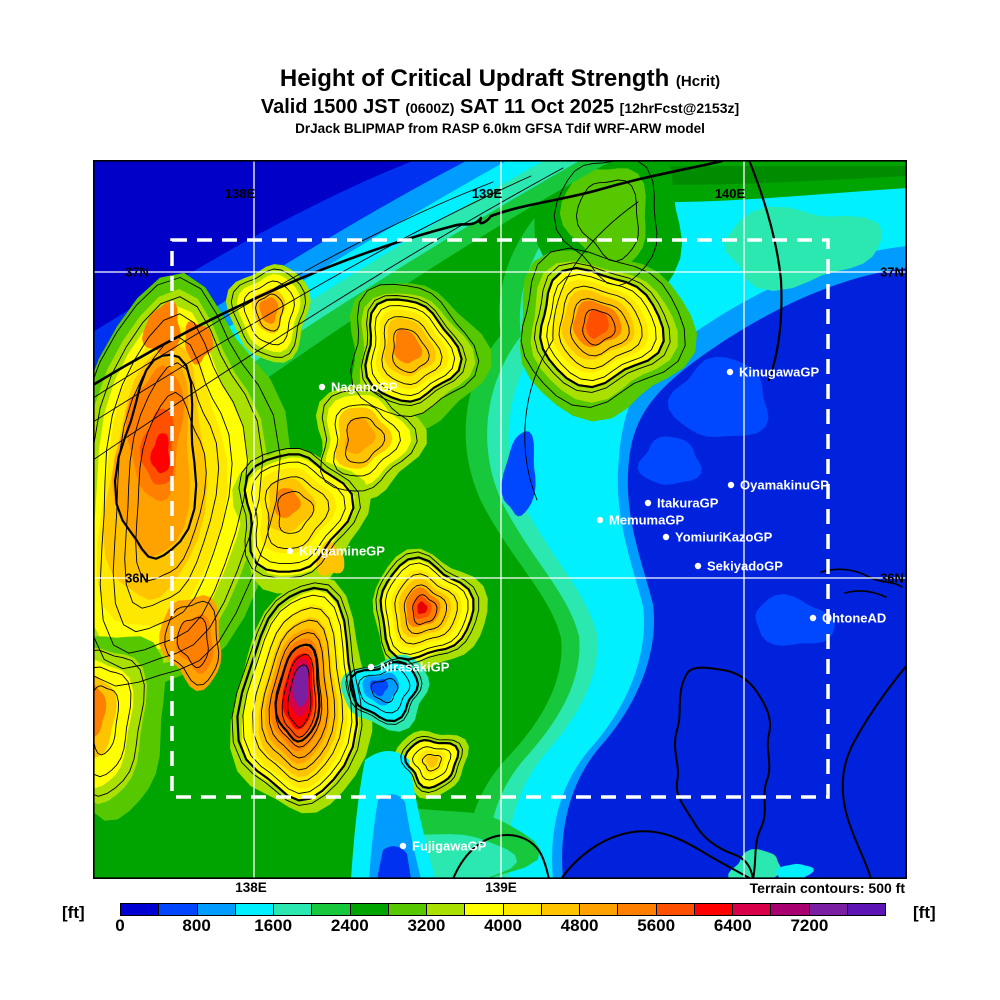 The height and width of the screenshot is (1000, 1000). I want to click on valid-time-local: Valid 1500 JST, so click(333, 107).